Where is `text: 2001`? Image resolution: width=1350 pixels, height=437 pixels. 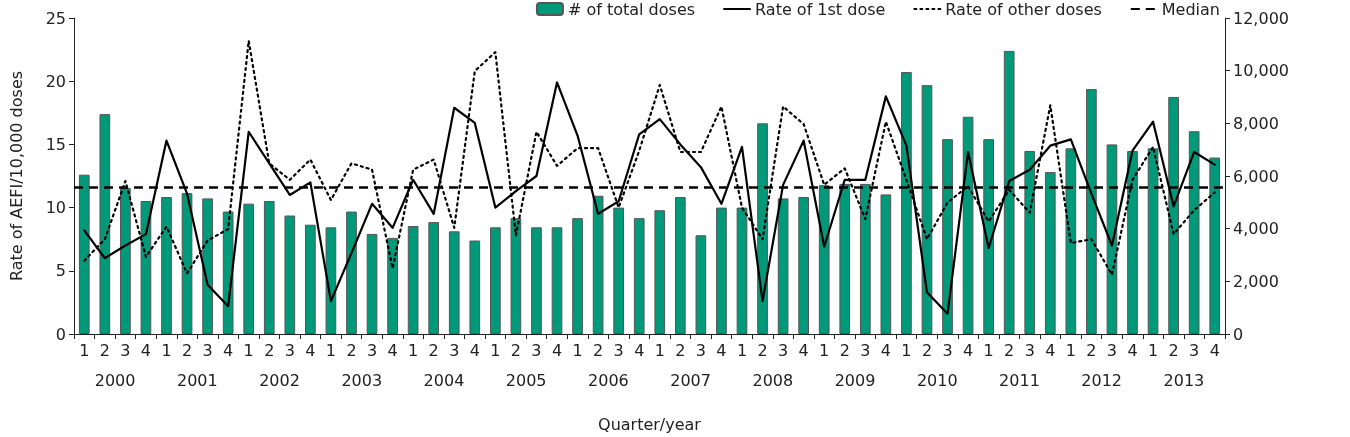 text: 2001 is located at coordinates (197, 380).